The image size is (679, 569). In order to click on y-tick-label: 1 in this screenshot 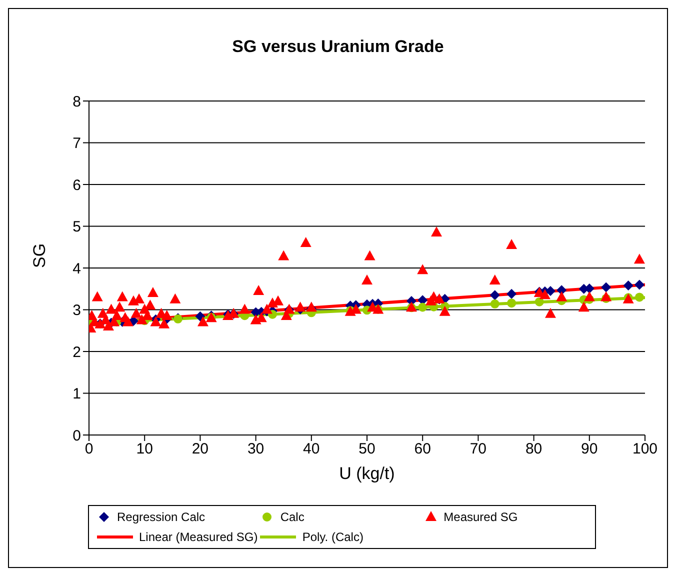, I will do `click(76, 394)`.